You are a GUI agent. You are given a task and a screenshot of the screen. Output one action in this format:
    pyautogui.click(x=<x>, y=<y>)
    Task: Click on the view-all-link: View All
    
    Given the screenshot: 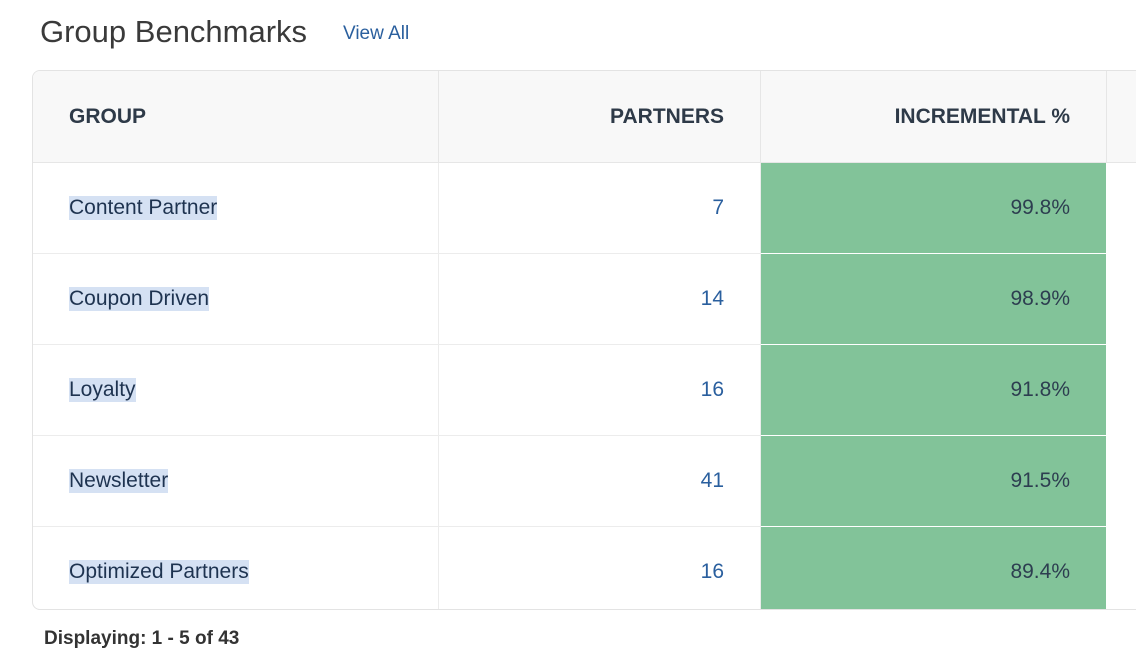 What is the action you would take?
    pyautogui.click(x=376, y=33)
    